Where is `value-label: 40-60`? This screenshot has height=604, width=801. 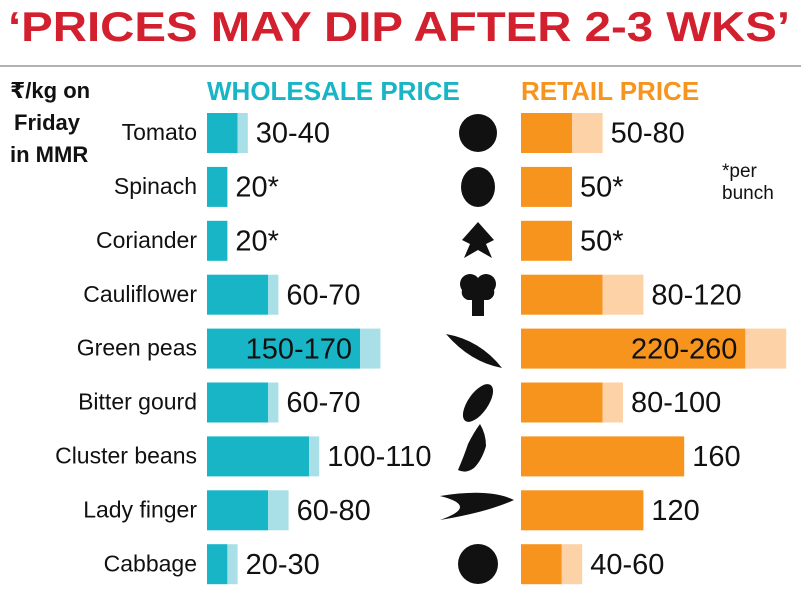 value-label: 40-60 is located at coordinates (627, 565).